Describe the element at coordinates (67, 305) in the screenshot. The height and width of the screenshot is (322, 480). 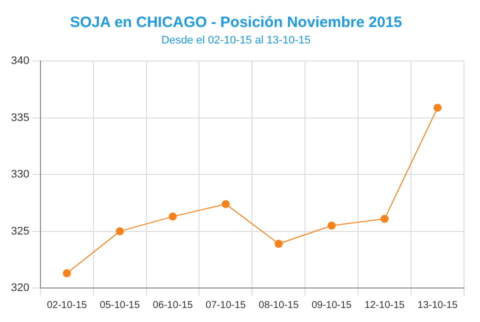
I see `x-tick-label: 02-10-15` at that location.